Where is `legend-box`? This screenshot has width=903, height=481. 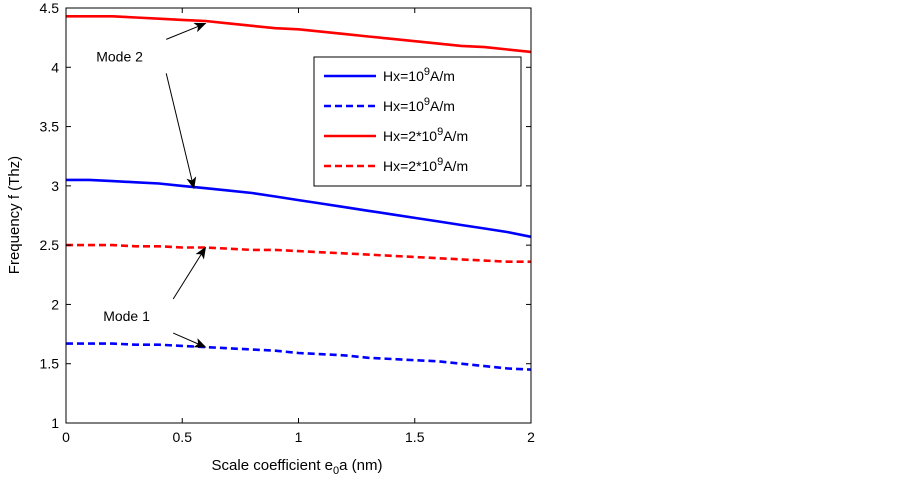 legend-box is located at coordinates (417, 121).